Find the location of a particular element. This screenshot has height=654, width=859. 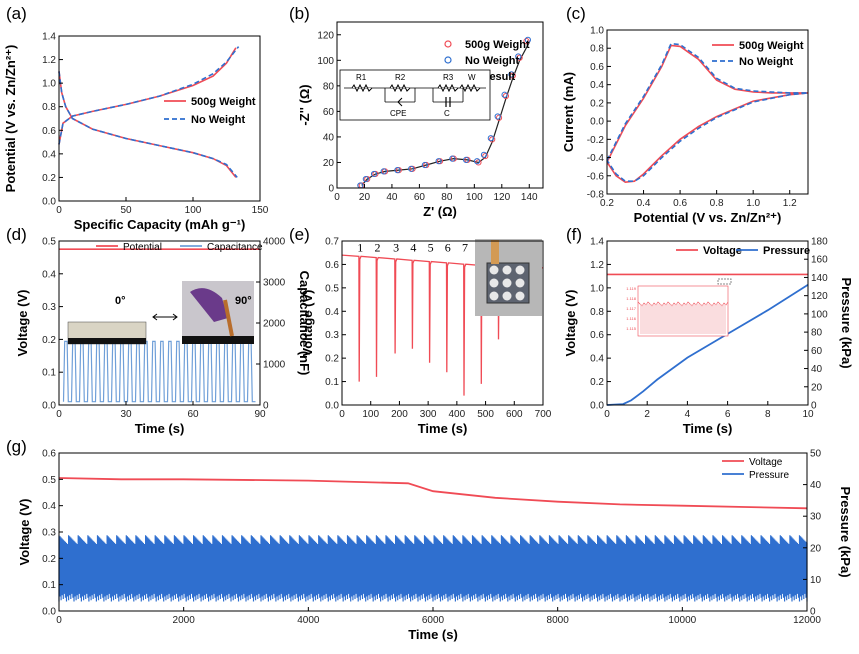

e-ylabel: Voltage (V) is located at coordinates (307, 323).